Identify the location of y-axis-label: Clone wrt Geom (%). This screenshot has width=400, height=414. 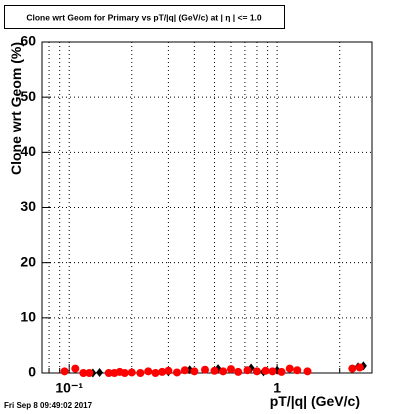
(16, 108).